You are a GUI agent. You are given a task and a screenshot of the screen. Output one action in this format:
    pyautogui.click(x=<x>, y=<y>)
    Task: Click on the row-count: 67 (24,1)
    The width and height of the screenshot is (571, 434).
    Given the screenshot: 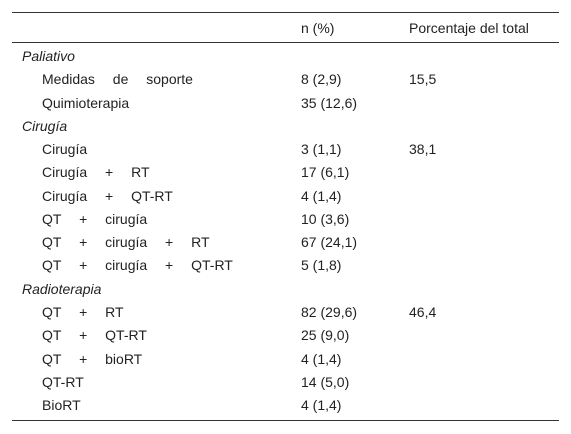 What is the action you would take?
    pyautogui.click(x=329, y=242)
    